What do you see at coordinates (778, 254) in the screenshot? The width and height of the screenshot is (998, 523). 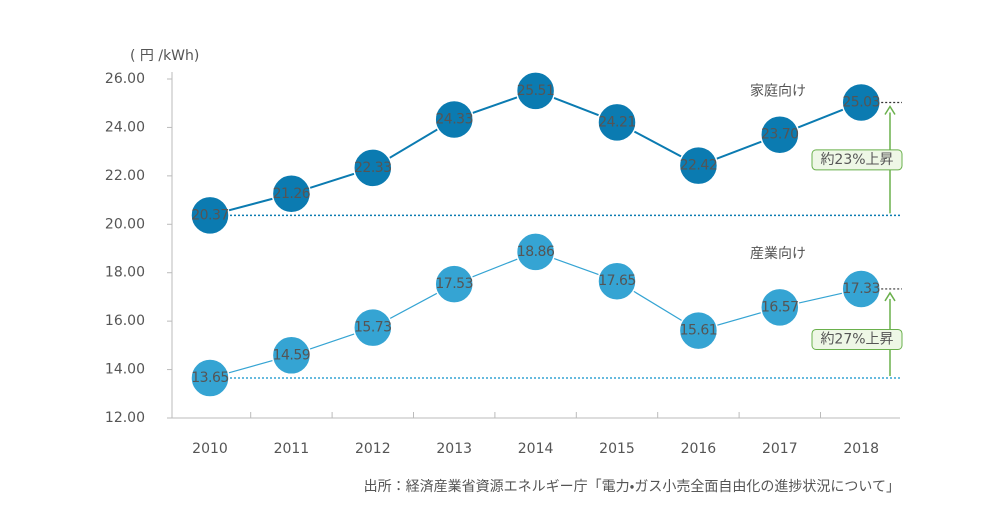 I see `series-name: 産業向け` at bounding box center [778, 254].